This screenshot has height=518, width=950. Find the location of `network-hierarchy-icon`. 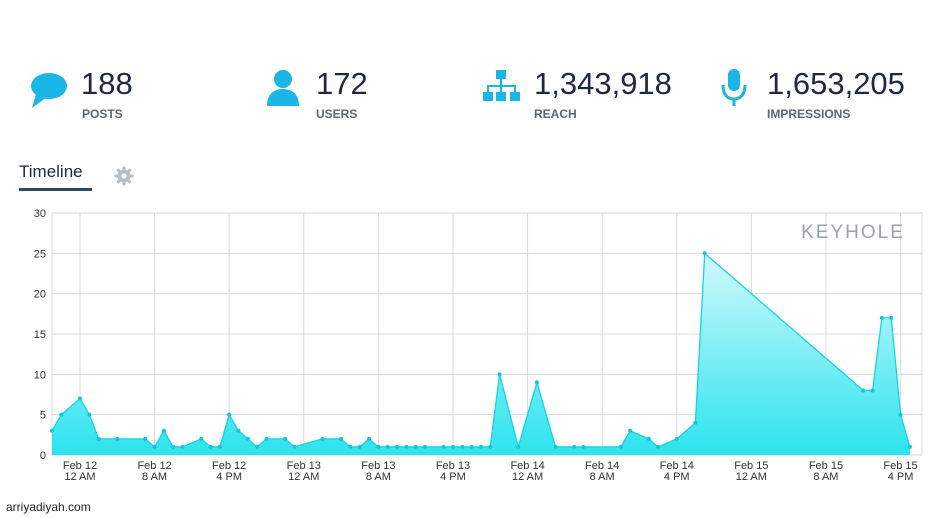

network-hierarchy-icon is located at coordinates (501, 85).